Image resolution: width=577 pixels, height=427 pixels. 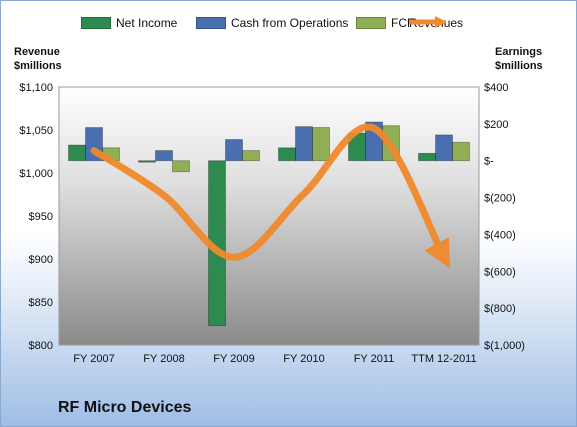 I want to click on x-tick-label: FY 2007, so click(x=93, y=359).